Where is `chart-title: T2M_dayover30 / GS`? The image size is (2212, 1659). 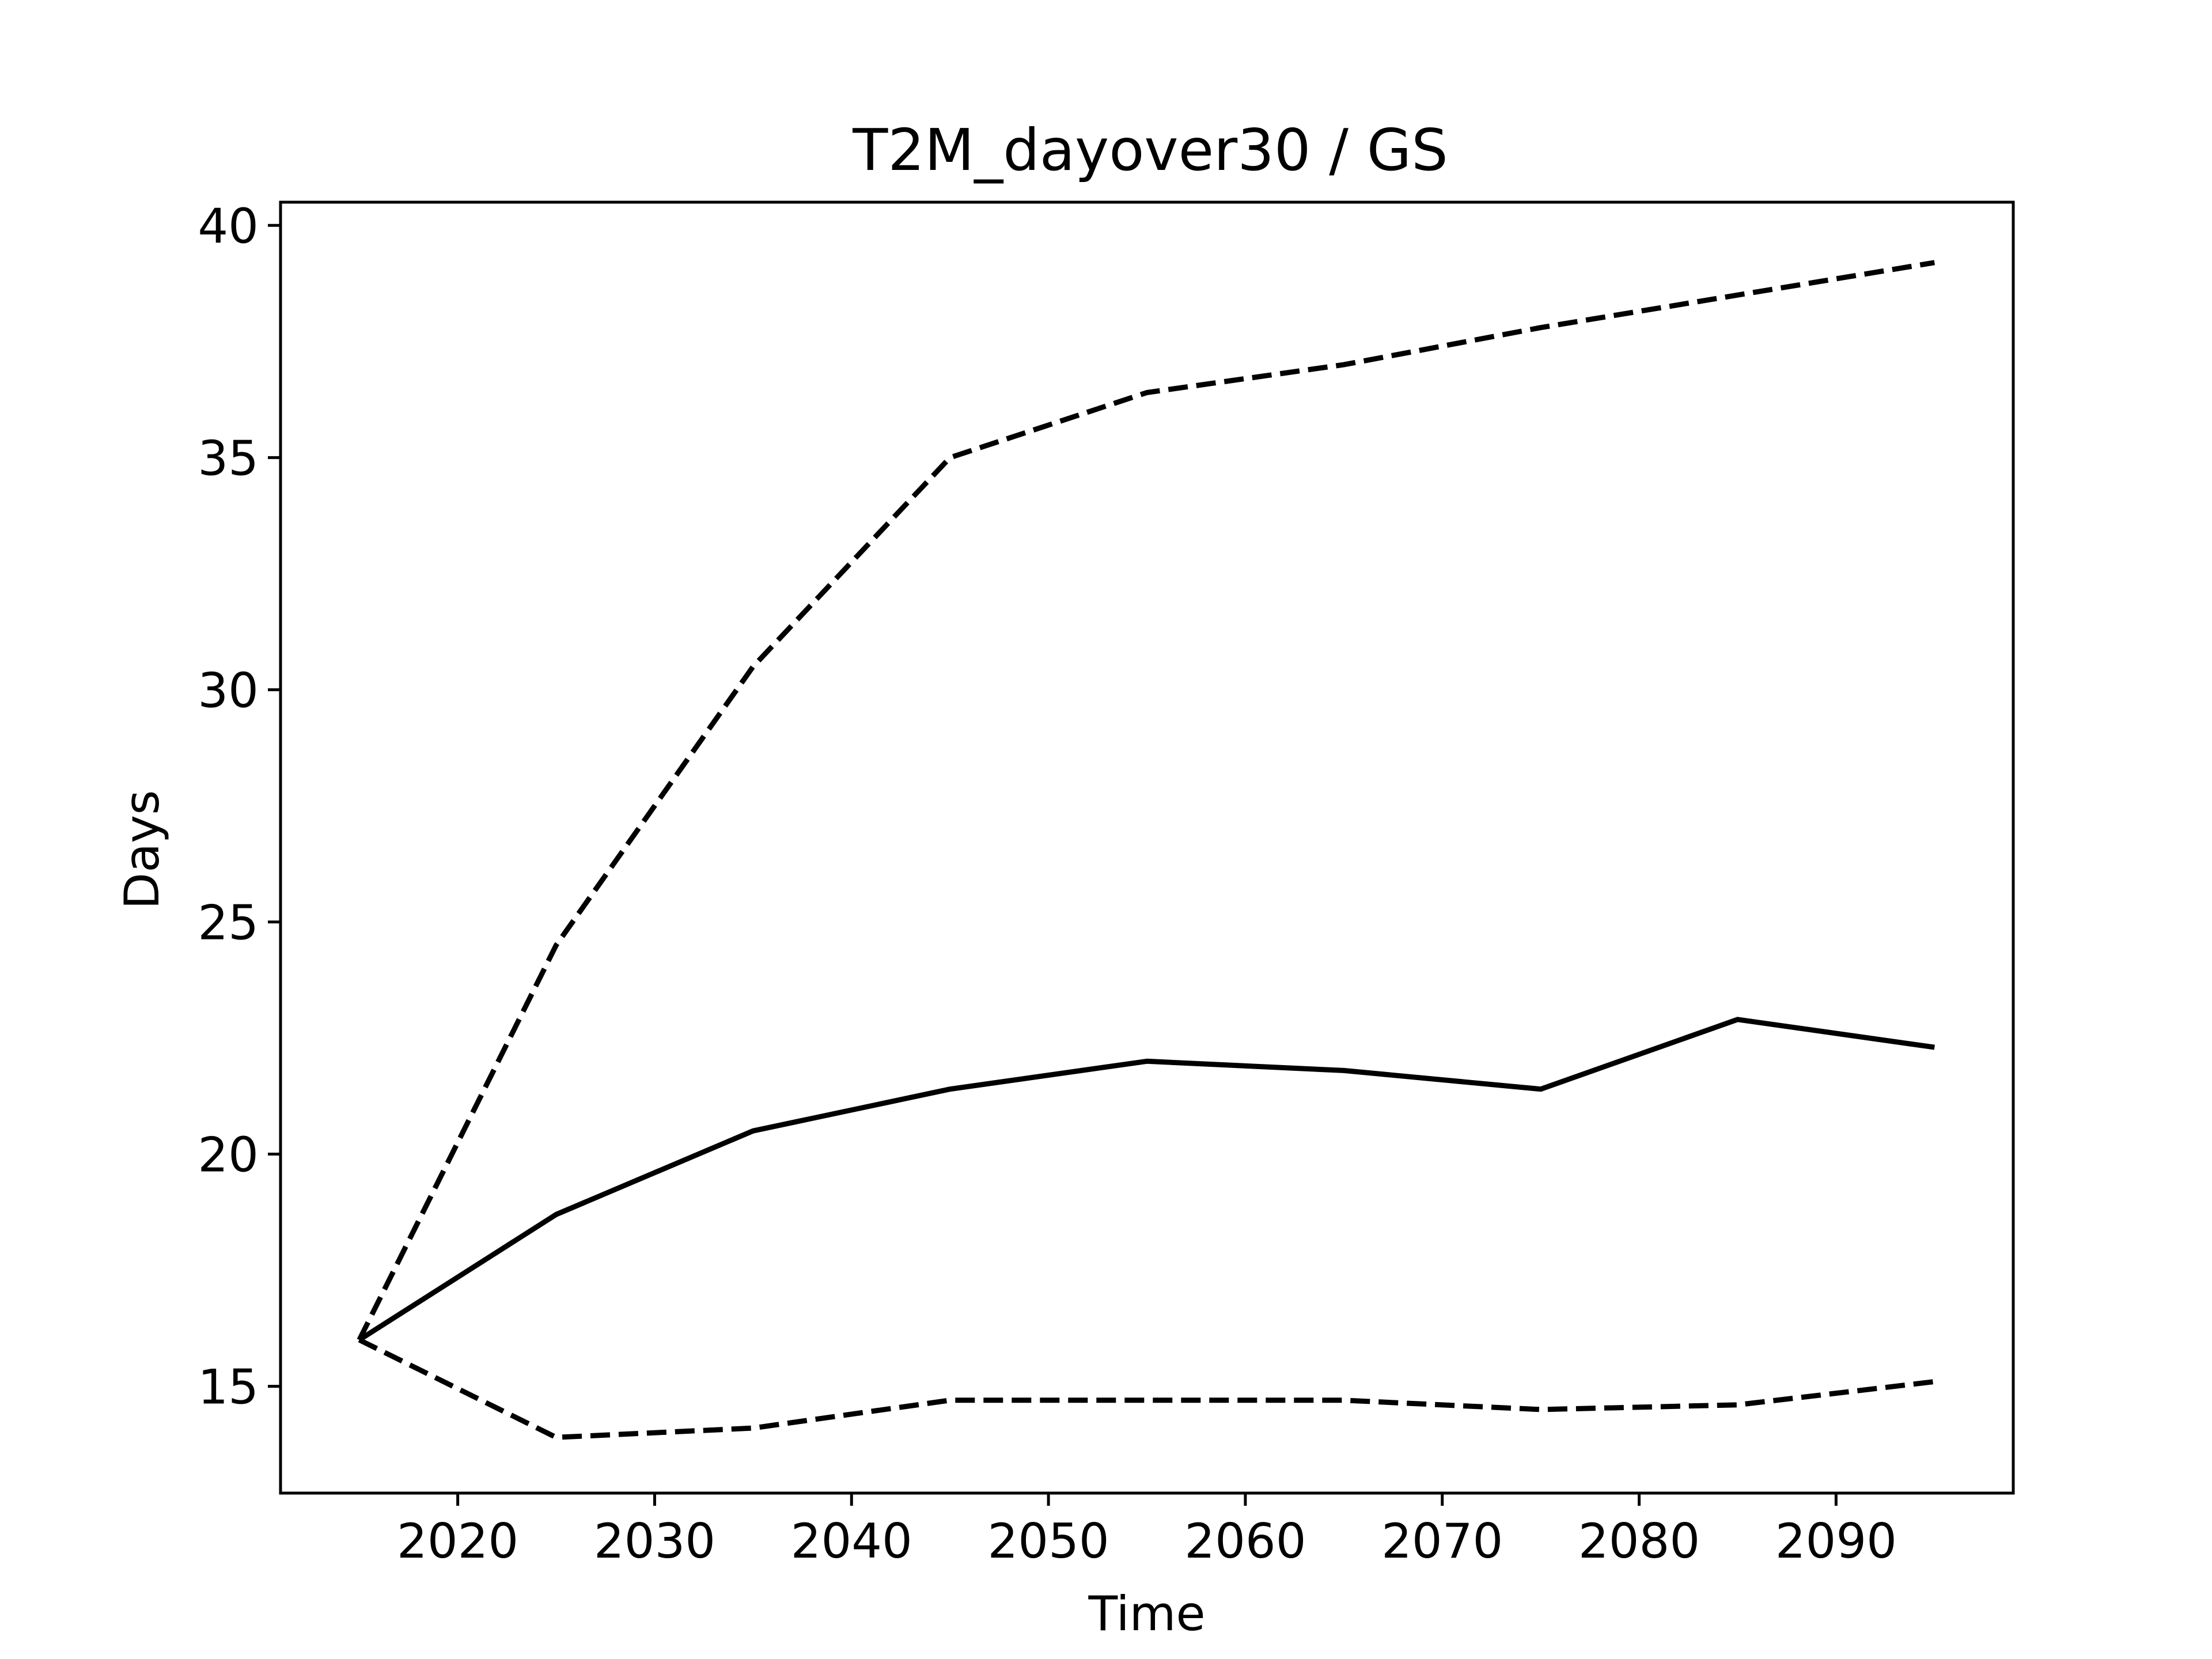 chart-title: T2M_dayover30 / GS is located at coordinates (1150, 150).